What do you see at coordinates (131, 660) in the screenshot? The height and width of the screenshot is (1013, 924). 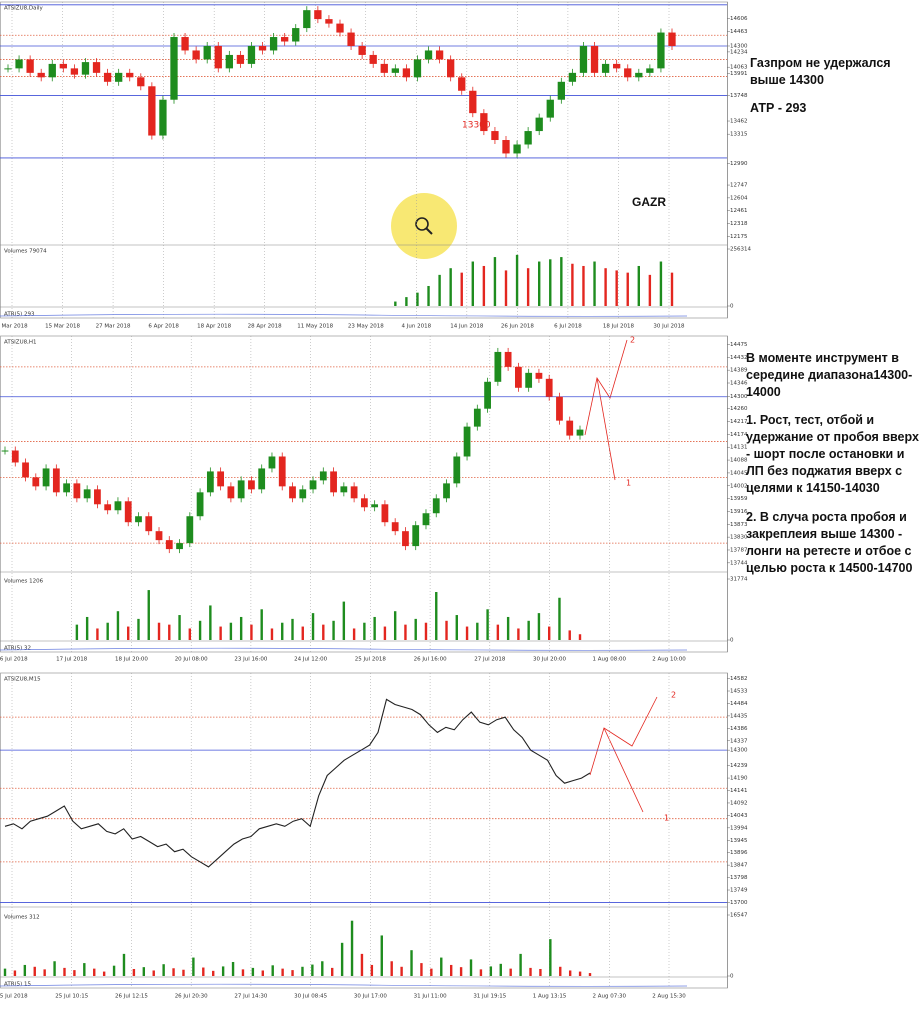 I see `x-tick-label: 18 Jul 20:00` at bounding box center [131, 660].